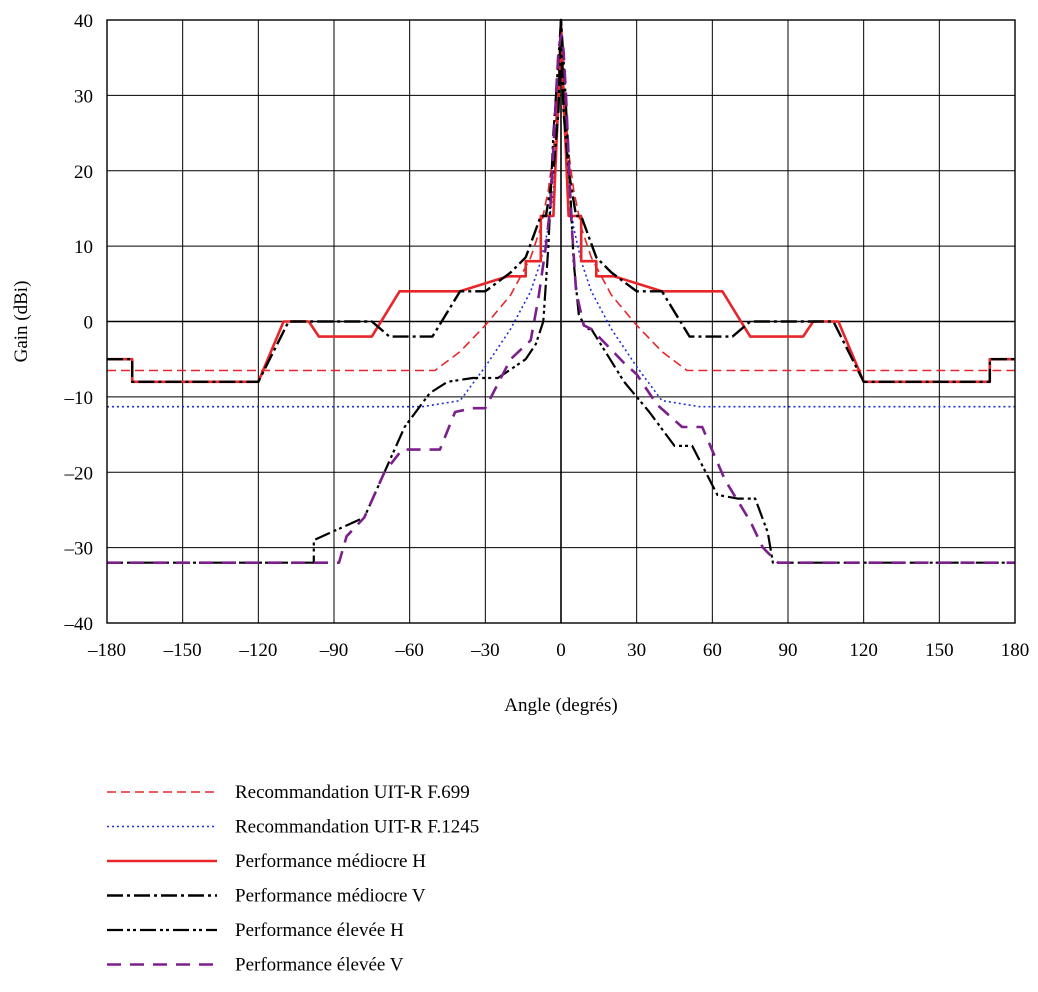 Image resolution: width=1038 pixels, height=992 pixels. Describe the element at coordinates (79, 398) in the screenshot. I see `y-tick-label: –10` at that location.